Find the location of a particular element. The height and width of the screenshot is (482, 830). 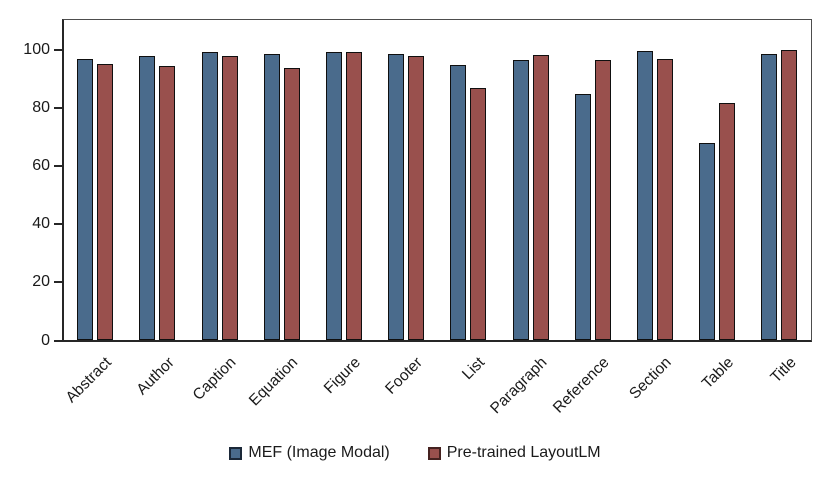

x-category-label: Paragraph is located at coordinates (519, 386).